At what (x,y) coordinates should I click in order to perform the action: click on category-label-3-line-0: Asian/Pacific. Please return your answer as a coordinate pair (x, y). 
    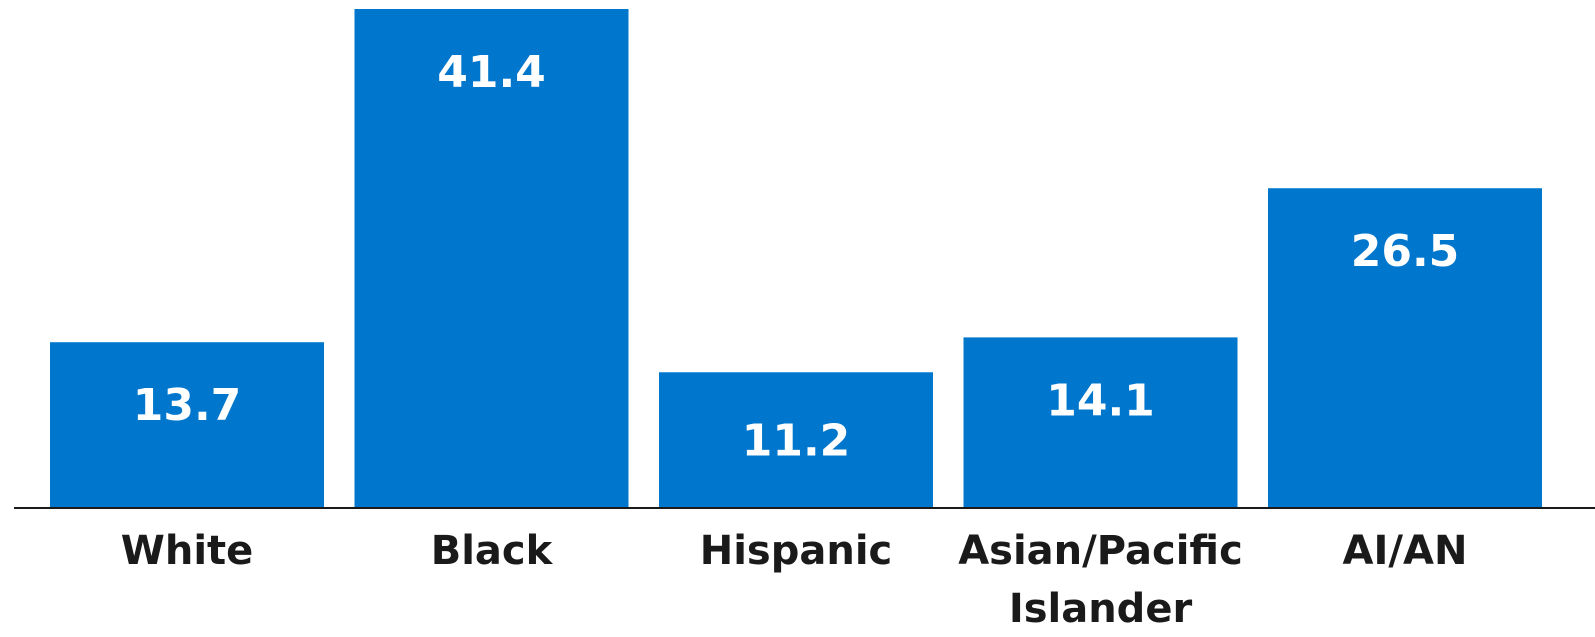
    Looking at the image, I should click on (1100, 551).